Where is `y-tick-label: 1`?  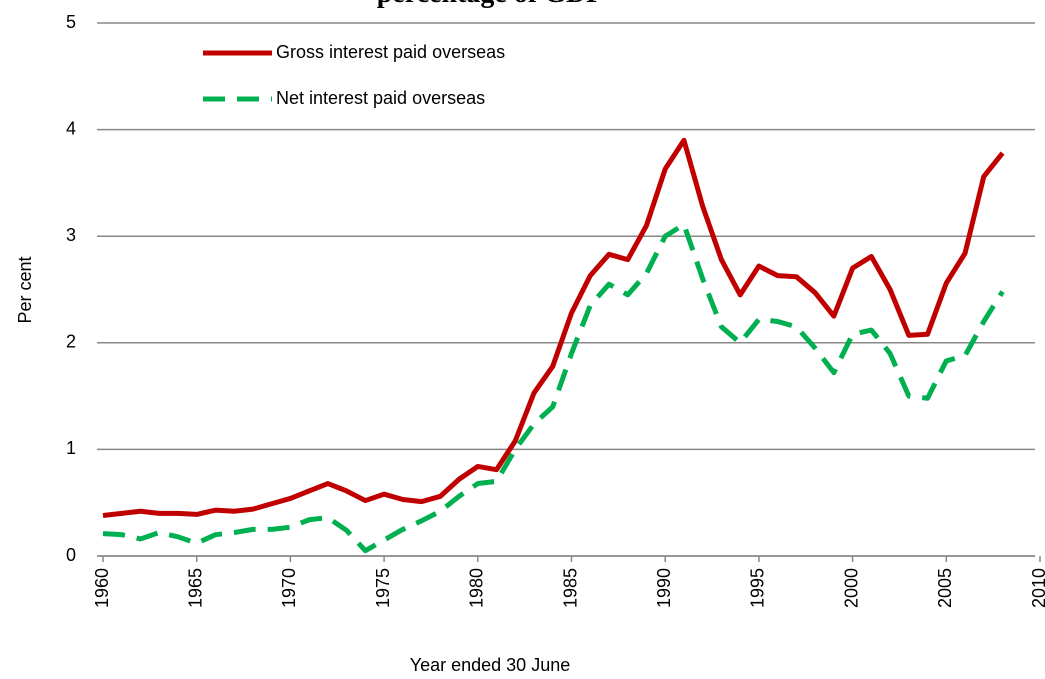
y-tick-label: 1 is located at coordinates (71, 448).